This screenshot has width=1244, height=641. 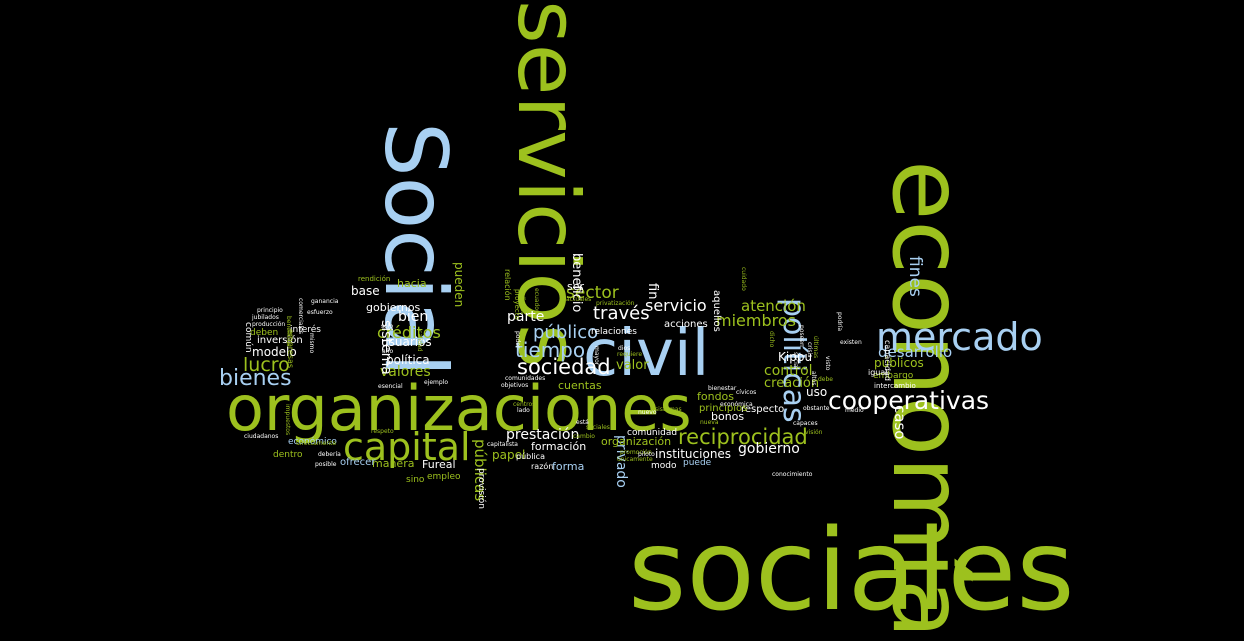 What do you see at coordinates (388, 351) in the screenshot?
I see `cloud-word: año` at bounding box center [388, 351].